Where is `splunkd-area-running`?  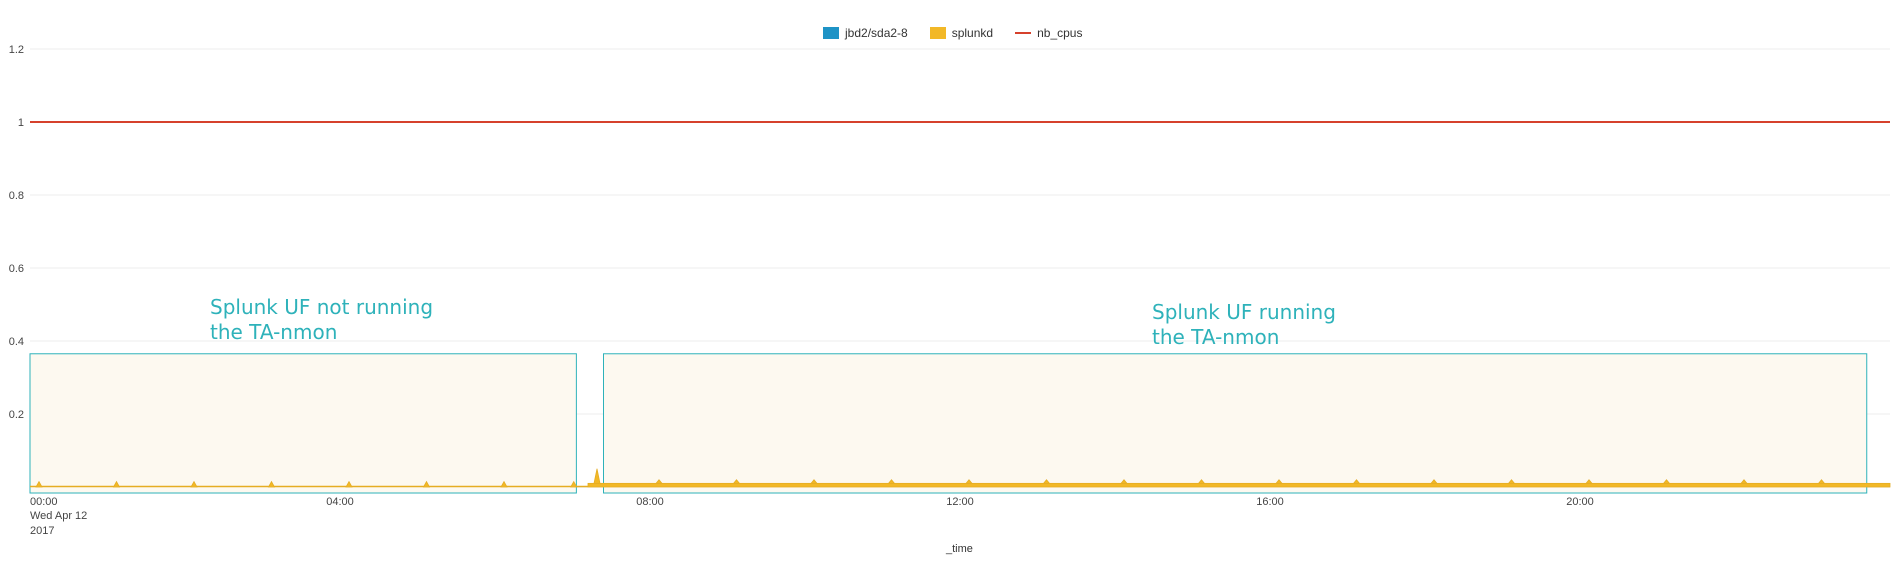 splunkd-area-running is located at coordinates (1239, 485).